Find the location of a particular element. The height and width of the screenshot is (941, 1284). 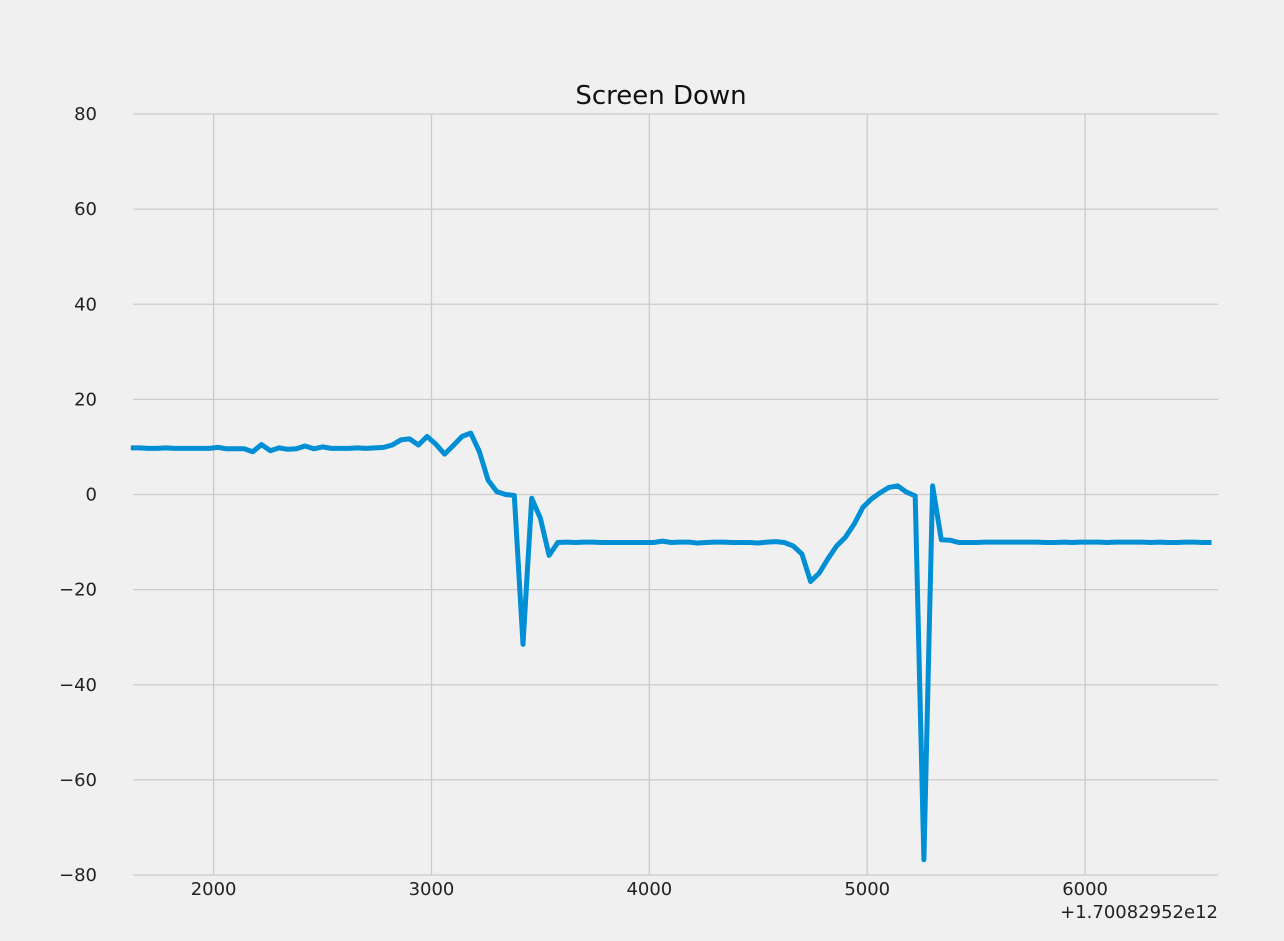

y-tick-label: −80 is located at coordinates (78, 875).